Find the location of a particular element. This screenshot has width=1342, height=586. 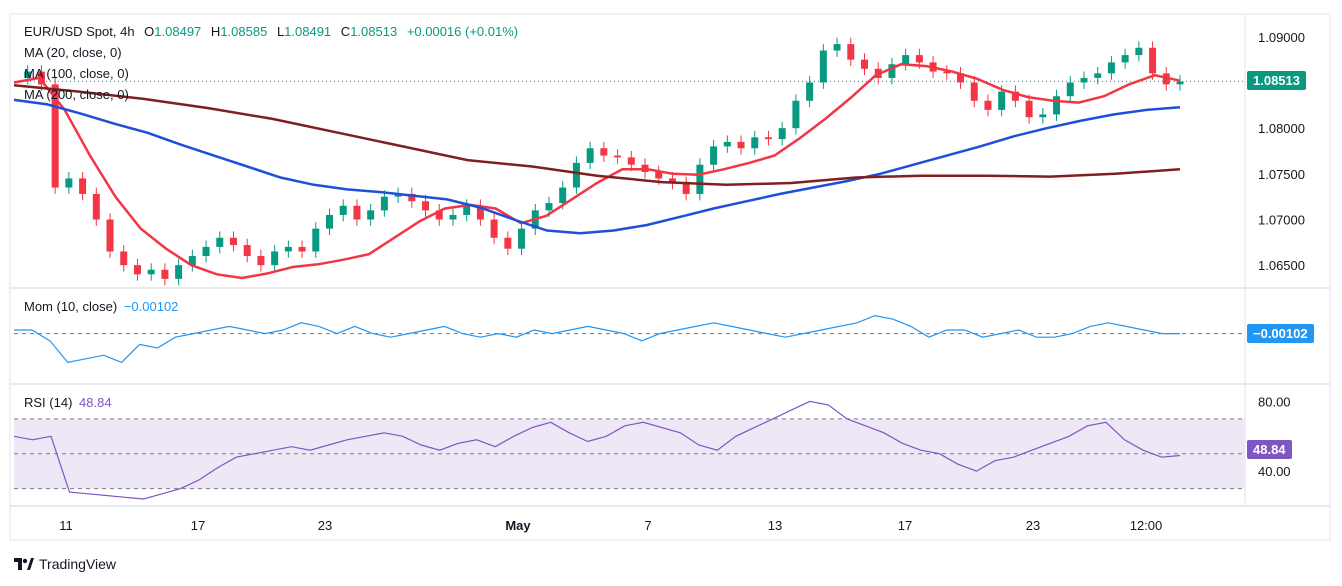

ma200-label: MA (200, close, 0) is located at coordinates (76, 94).